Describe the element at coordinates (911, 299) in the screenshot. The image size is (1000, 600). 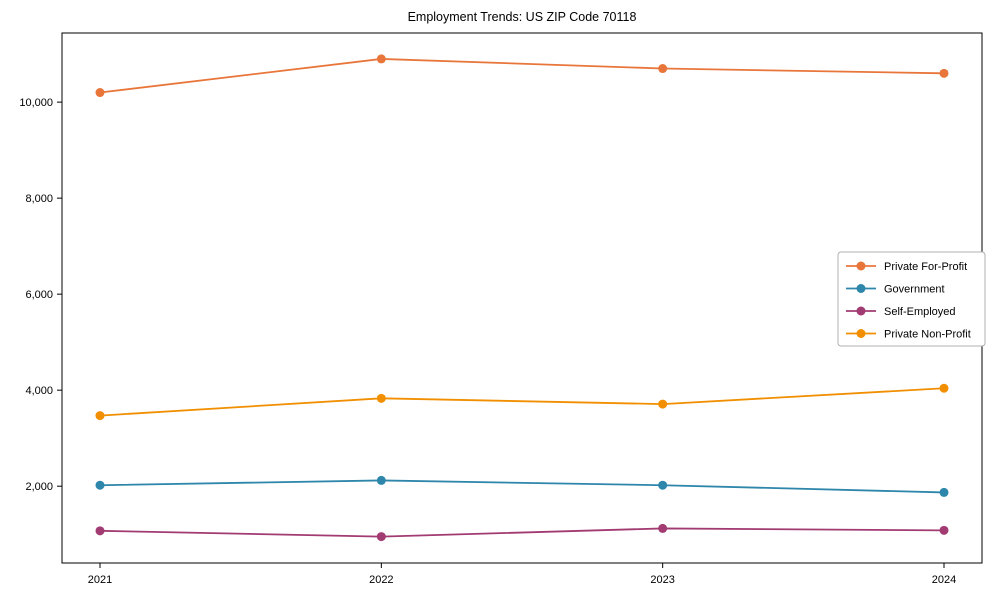
I see `legend-box` at that location.